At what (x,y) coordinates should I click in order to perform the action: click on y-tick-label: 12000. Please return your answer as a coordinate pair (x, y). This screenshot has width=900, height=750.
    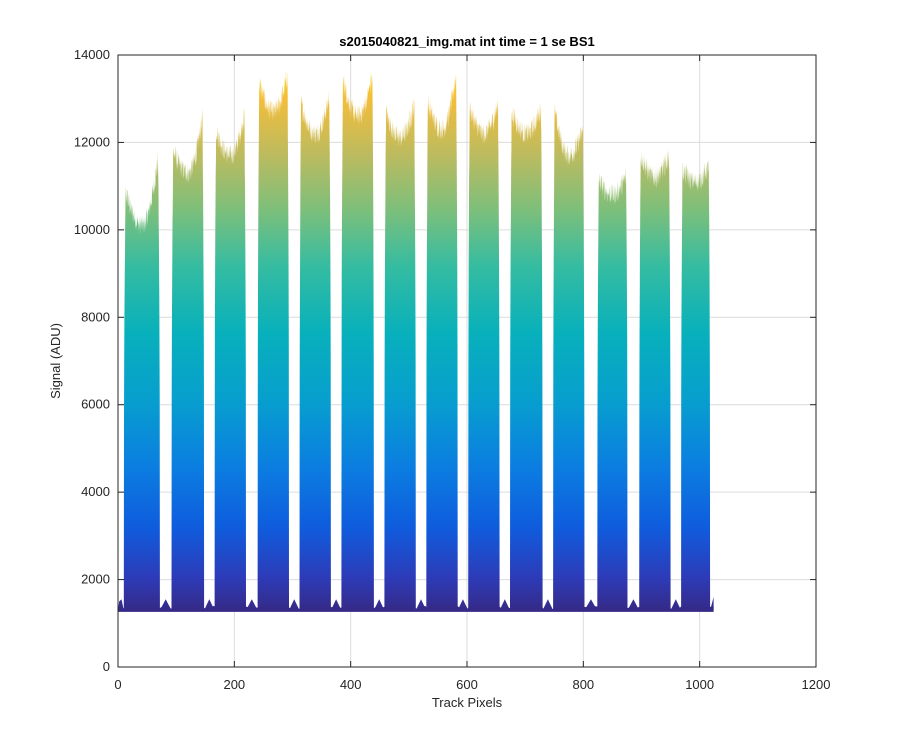
    Looking at the image, I should click on (92, 141).